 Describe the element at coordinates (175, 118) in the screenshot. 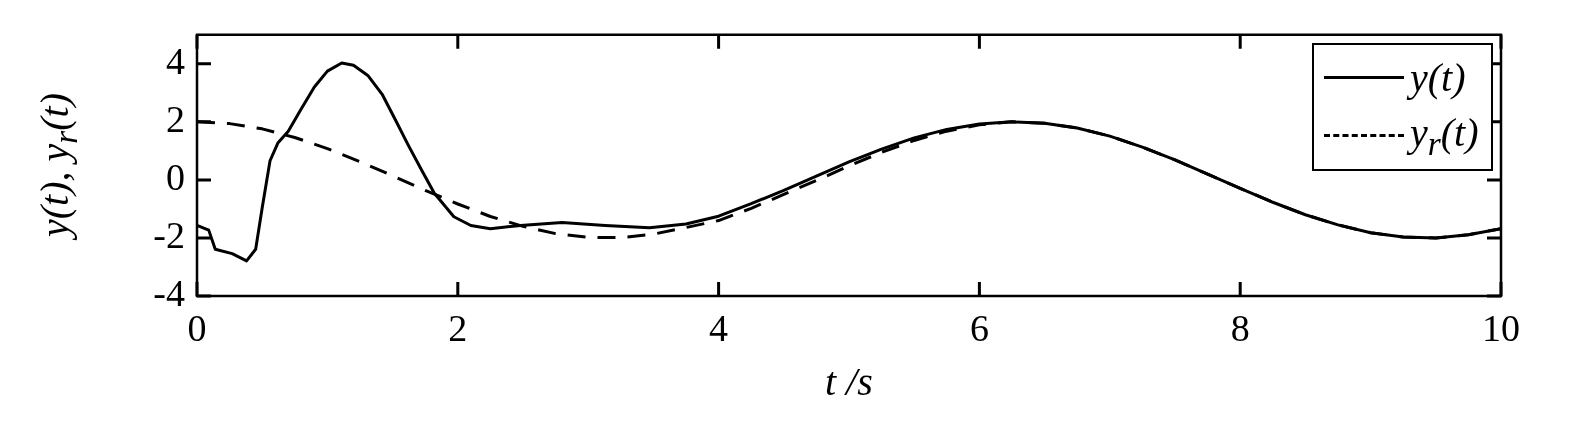

I see `y-tick-label: 2` at that location.